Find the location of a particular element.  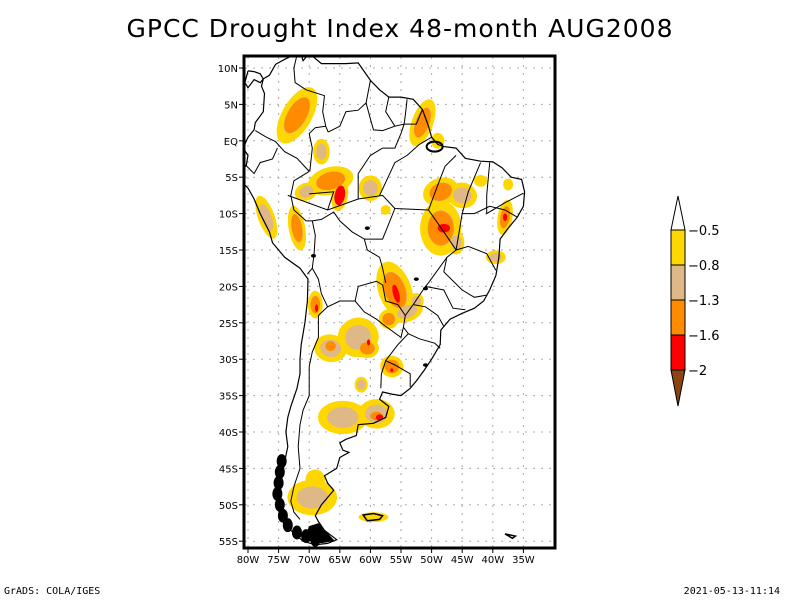

lat-tick-label: 35S is located at coordinates (228, 397).